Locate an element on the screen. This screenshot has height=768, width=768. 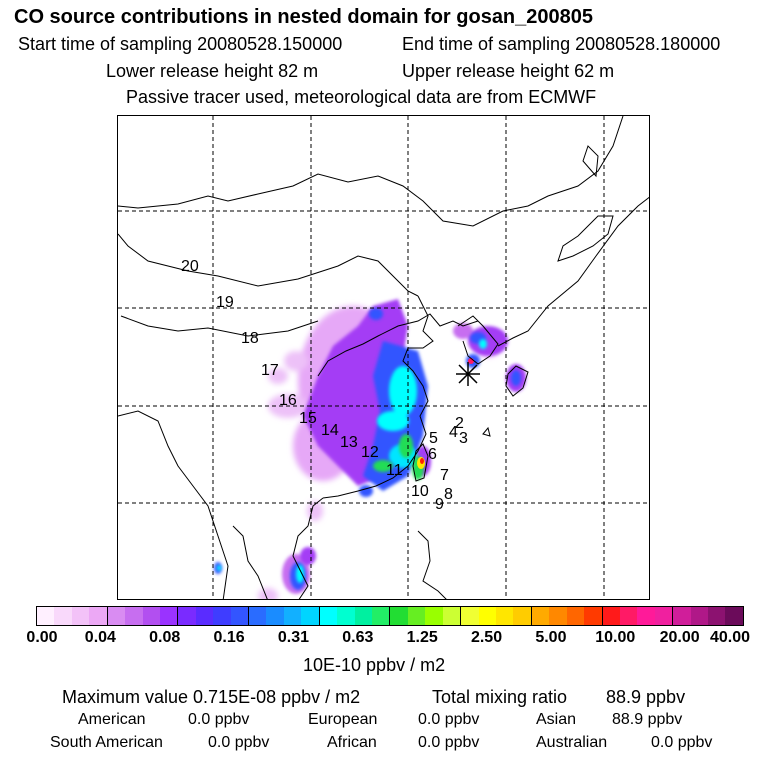
colorbar-tick-label: 1.25 is located at coordinates (422, 637).